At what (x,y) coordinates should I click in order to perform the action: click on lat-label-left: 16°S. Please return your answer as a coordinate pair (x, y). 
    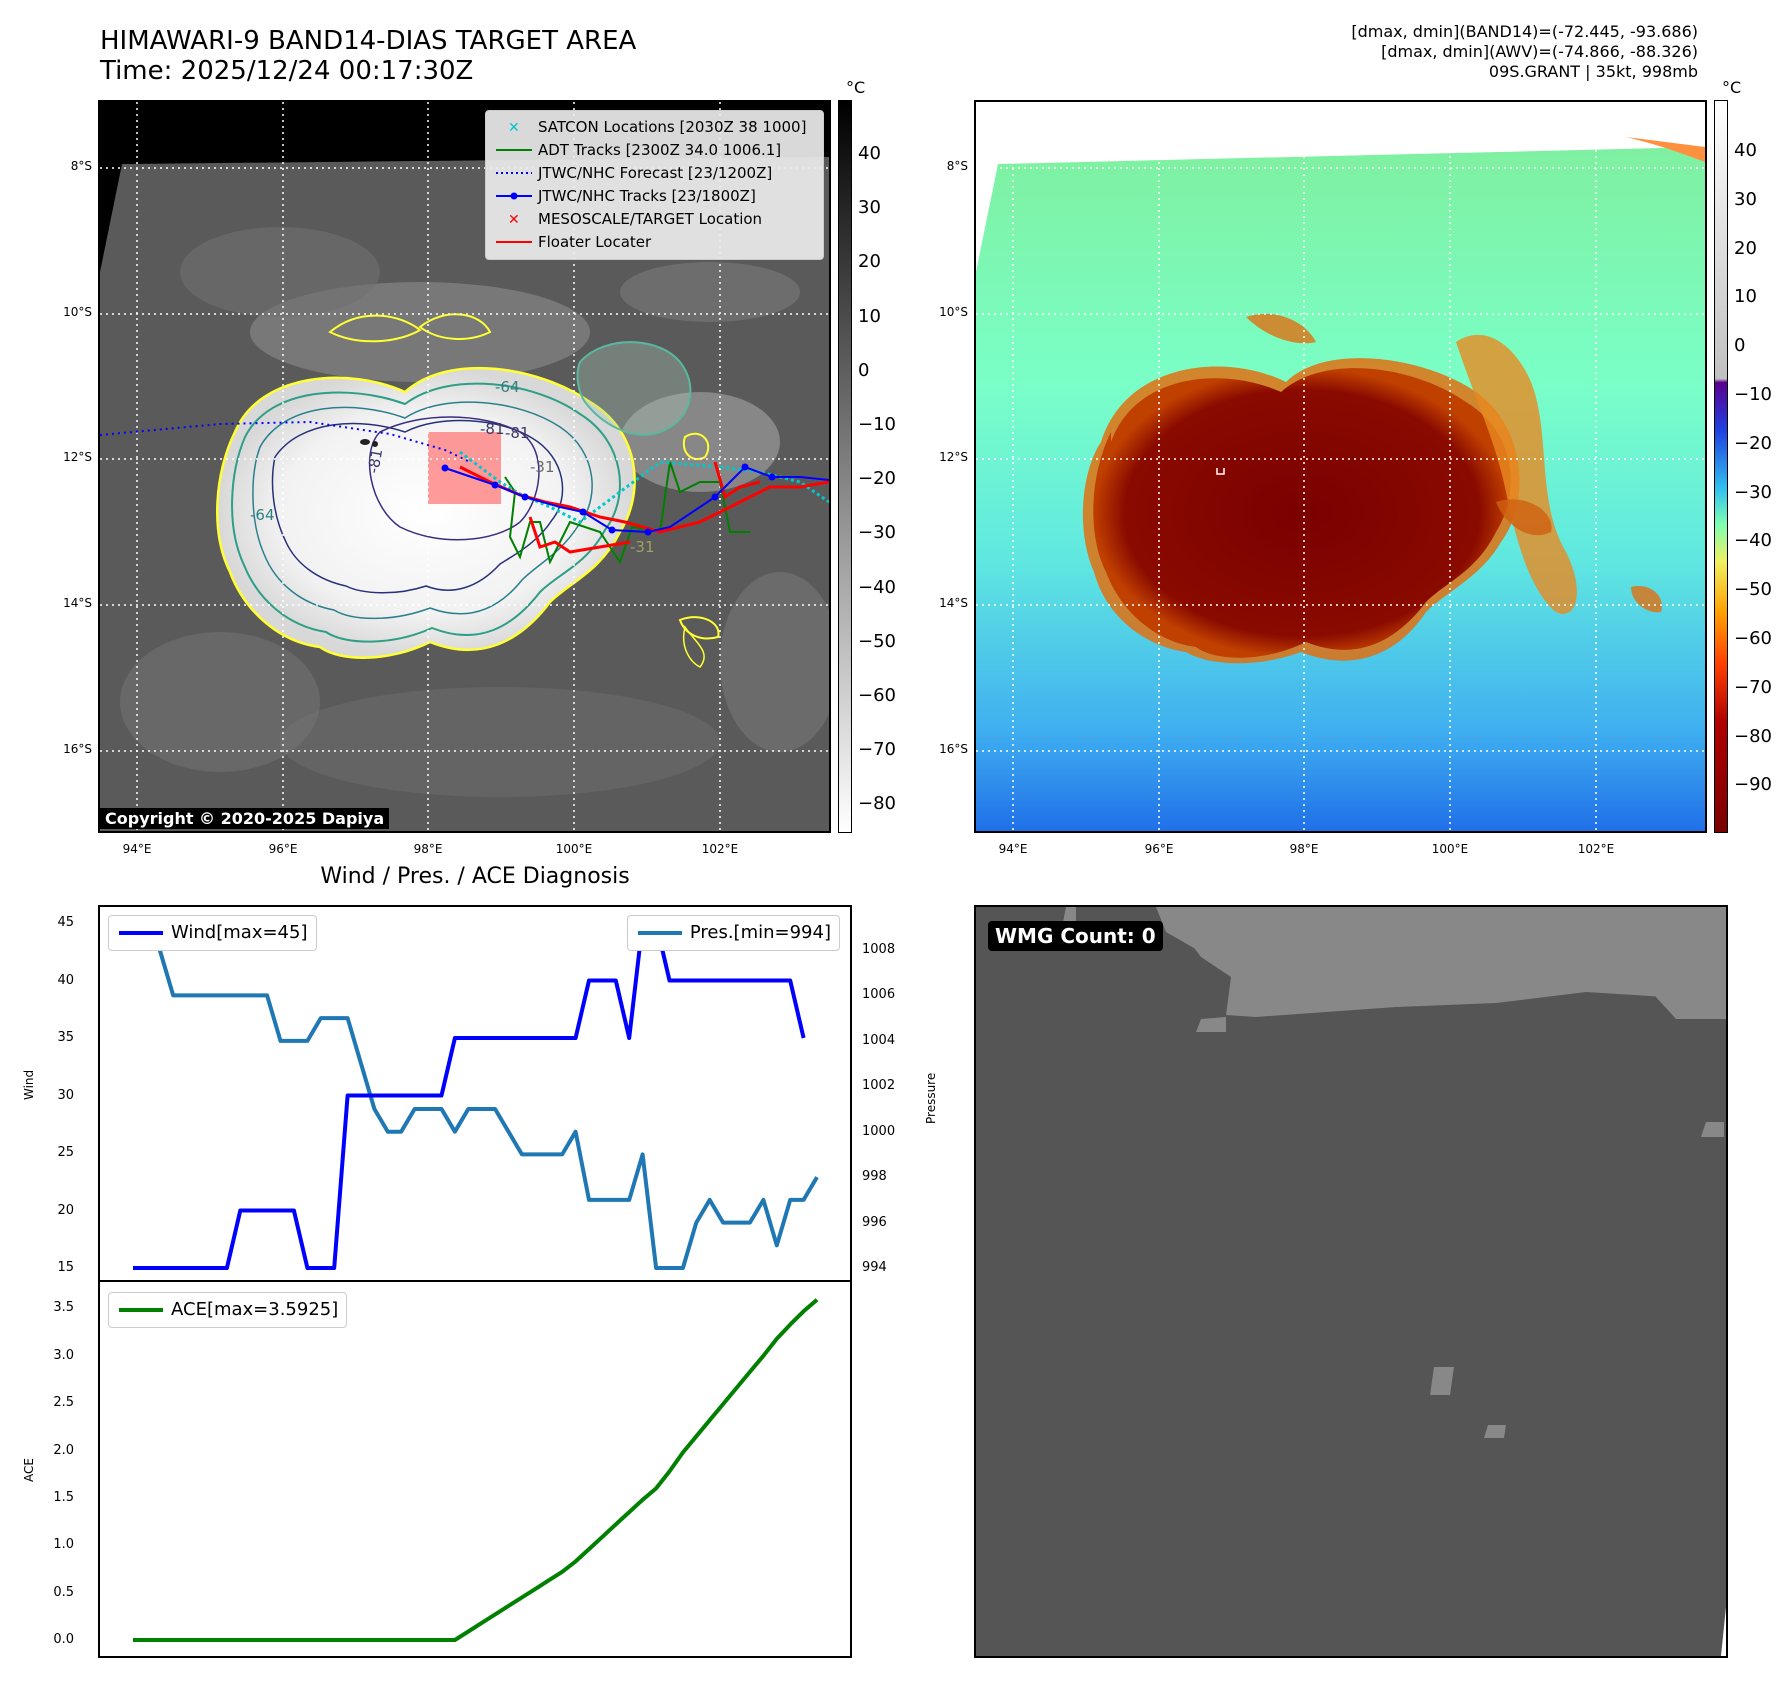
    Looking at the image, I should click on (77, 749).